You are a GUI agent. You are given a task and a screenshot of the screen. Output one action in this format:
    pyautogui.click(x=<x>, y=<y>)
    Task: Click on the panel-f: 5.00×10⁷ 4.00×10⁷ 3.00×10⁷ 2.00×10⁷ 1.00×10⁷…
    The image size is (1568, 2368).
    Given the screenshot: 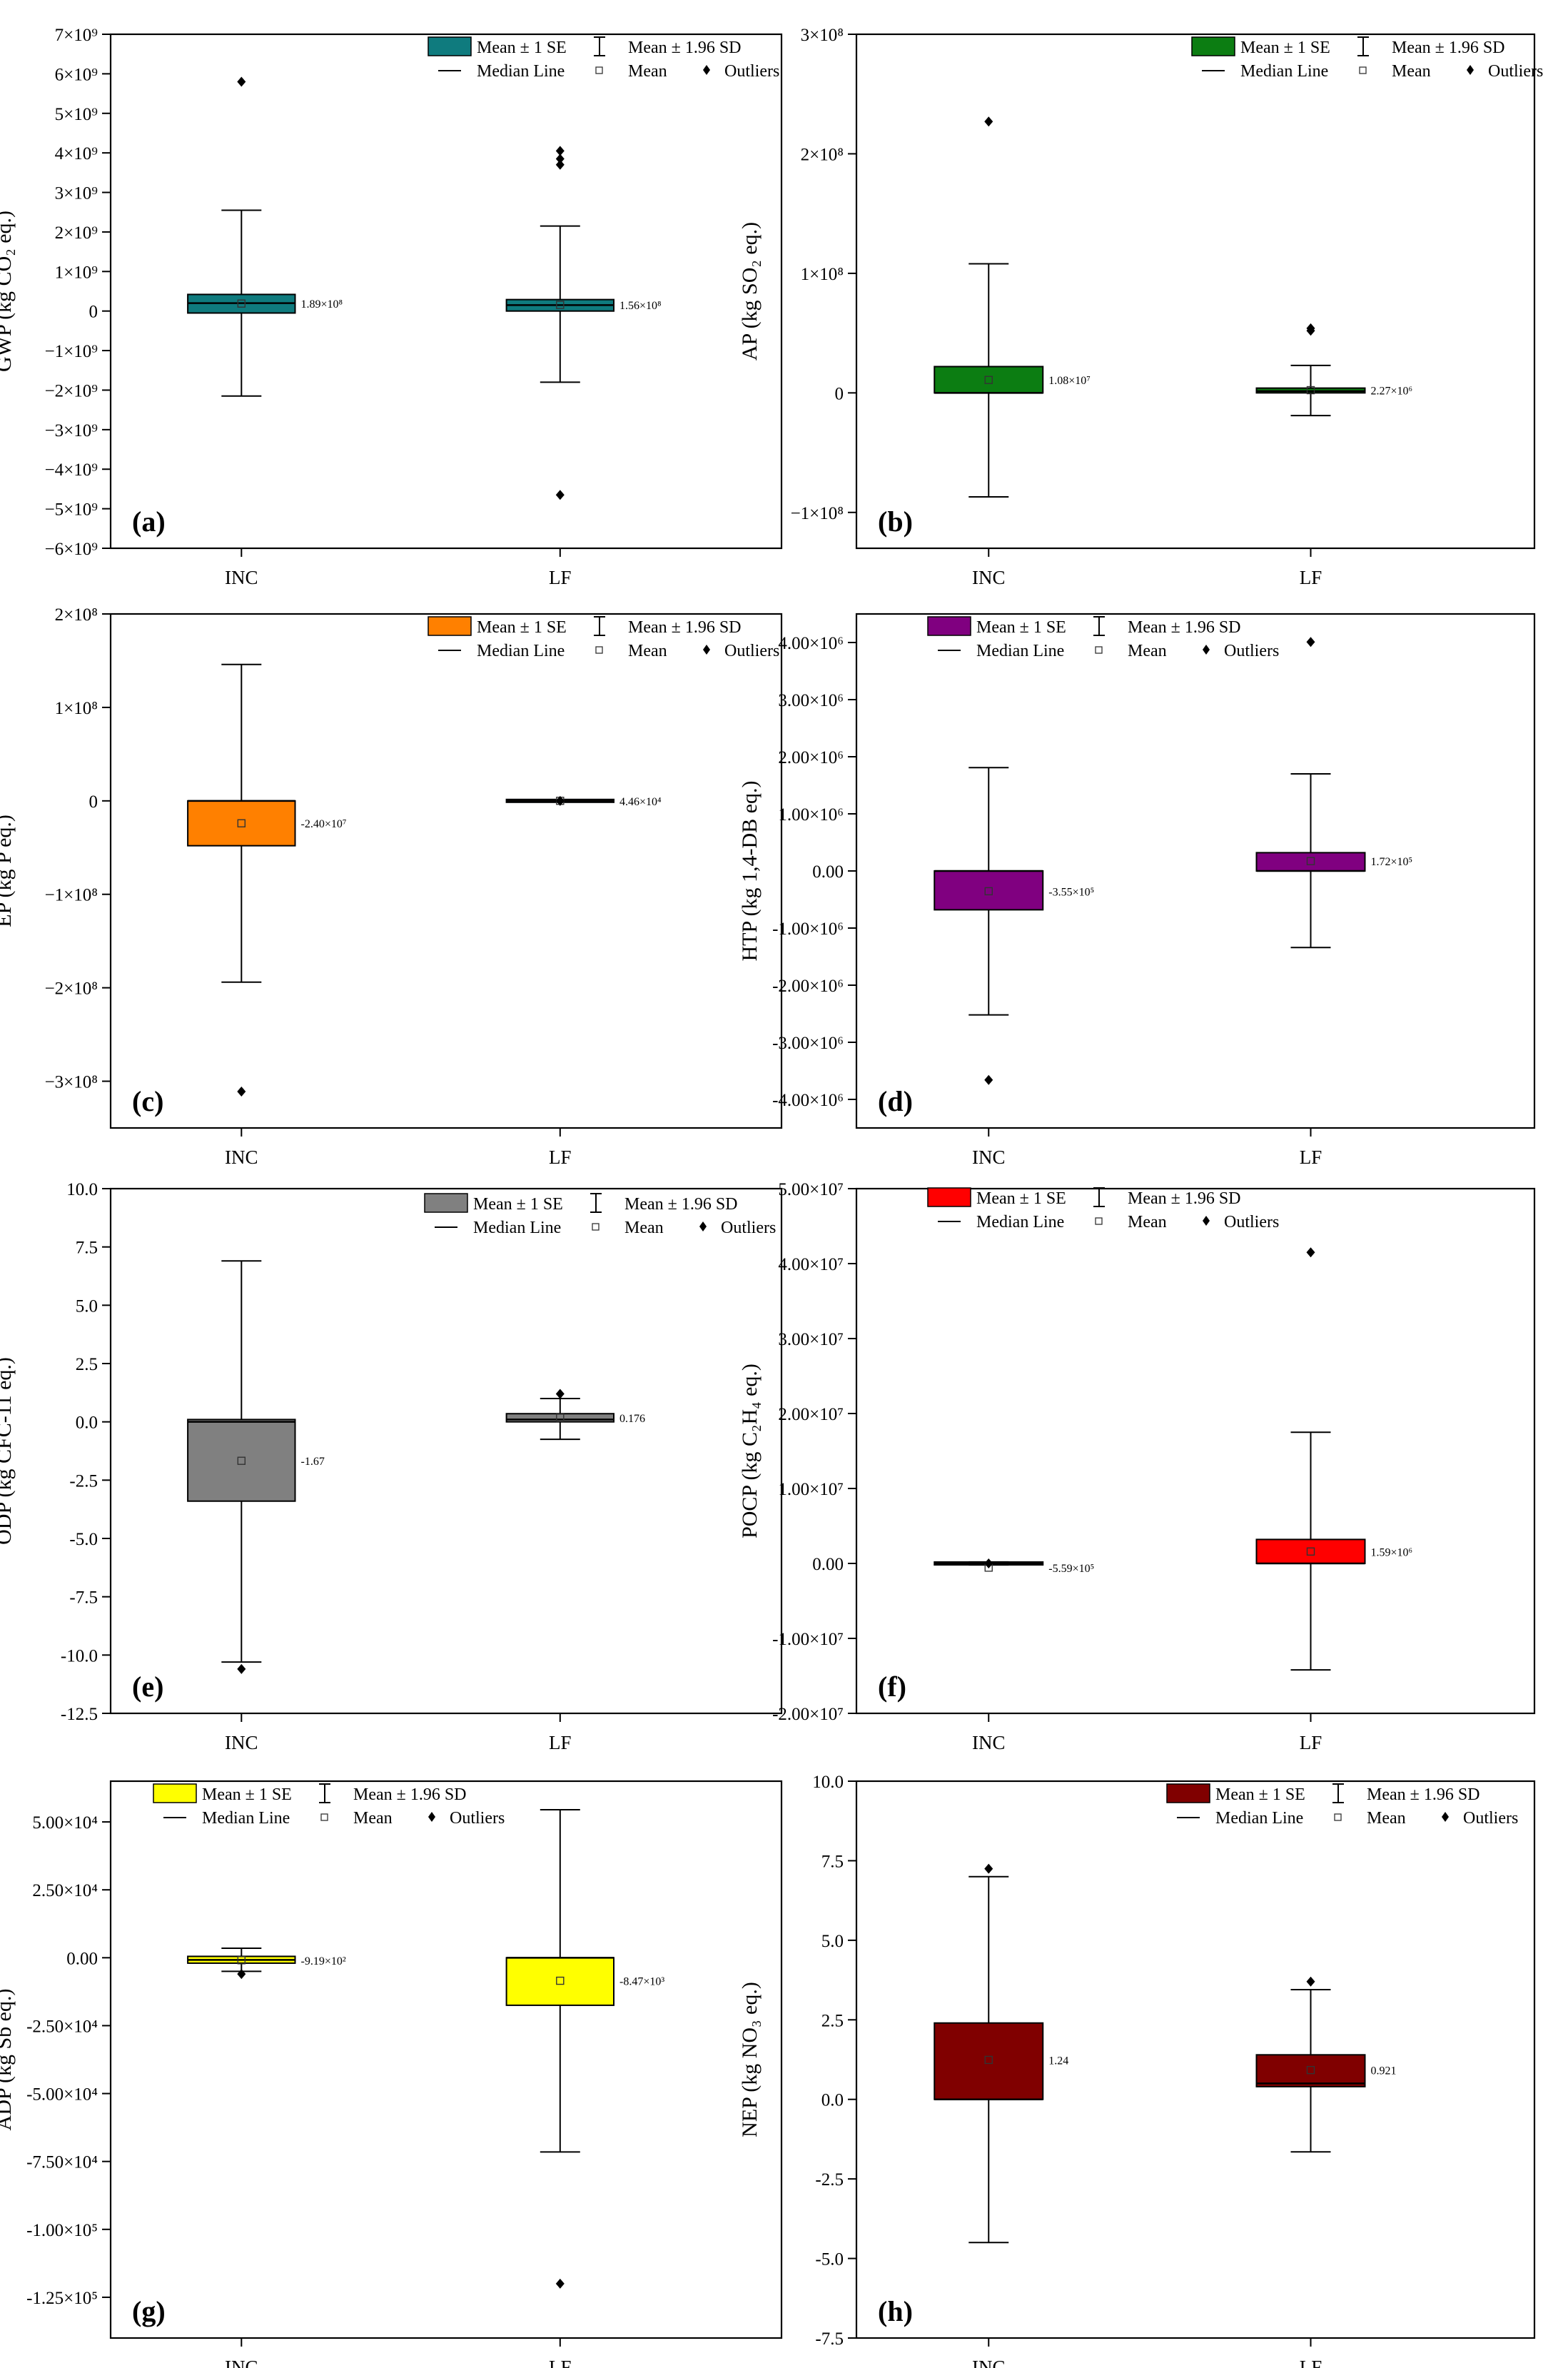 What is the action you would take?
    pyautogui.click(x=1137, y=1466)
    